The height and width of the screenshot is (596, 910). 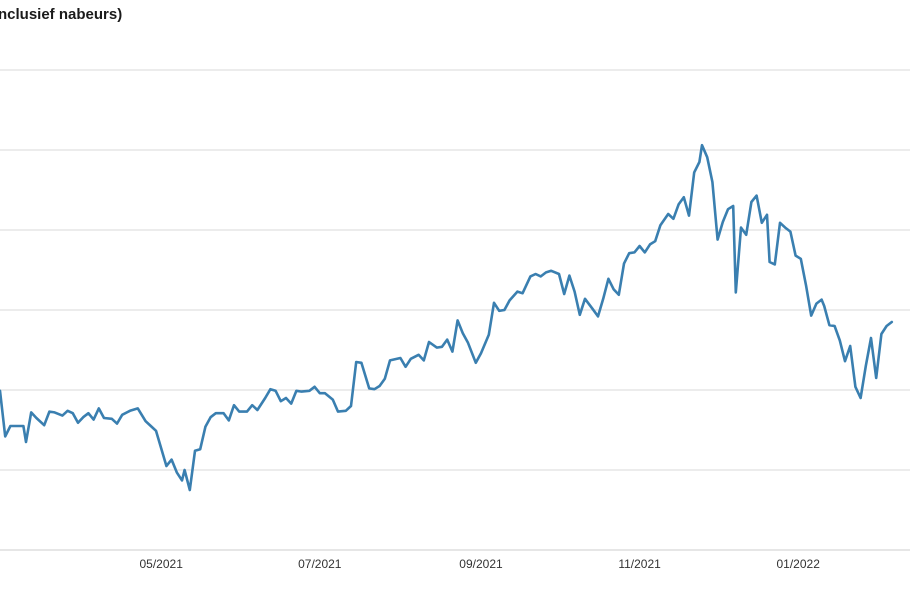 What do you see at coordinates (162, 564) in the screenshot?
I see `x-tick-label: 05/2021` at bounding box center [162, 564].